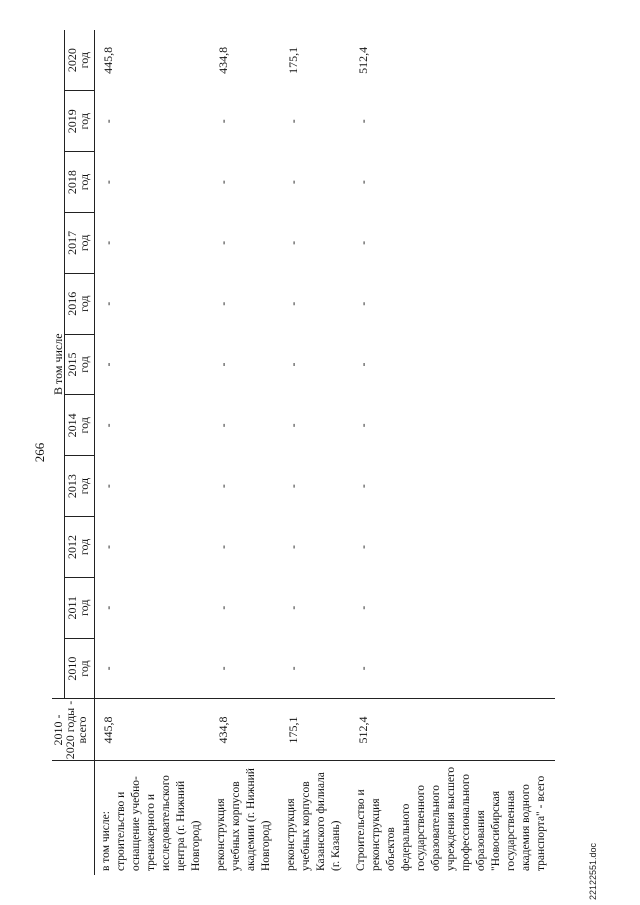 This screenshot has height=905, width=640. Describe the element at coordinates (363, 60) in the screenshot. I see `year-value-2020: 512,4` at that location.